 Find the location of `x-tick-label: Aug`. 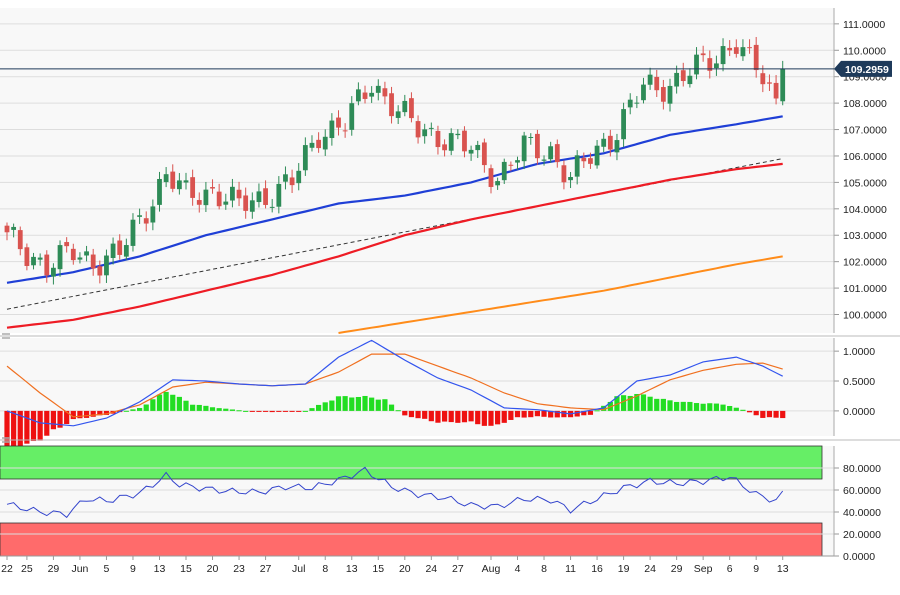

x-tick-label: Aug is located at coordinates (491, 569).